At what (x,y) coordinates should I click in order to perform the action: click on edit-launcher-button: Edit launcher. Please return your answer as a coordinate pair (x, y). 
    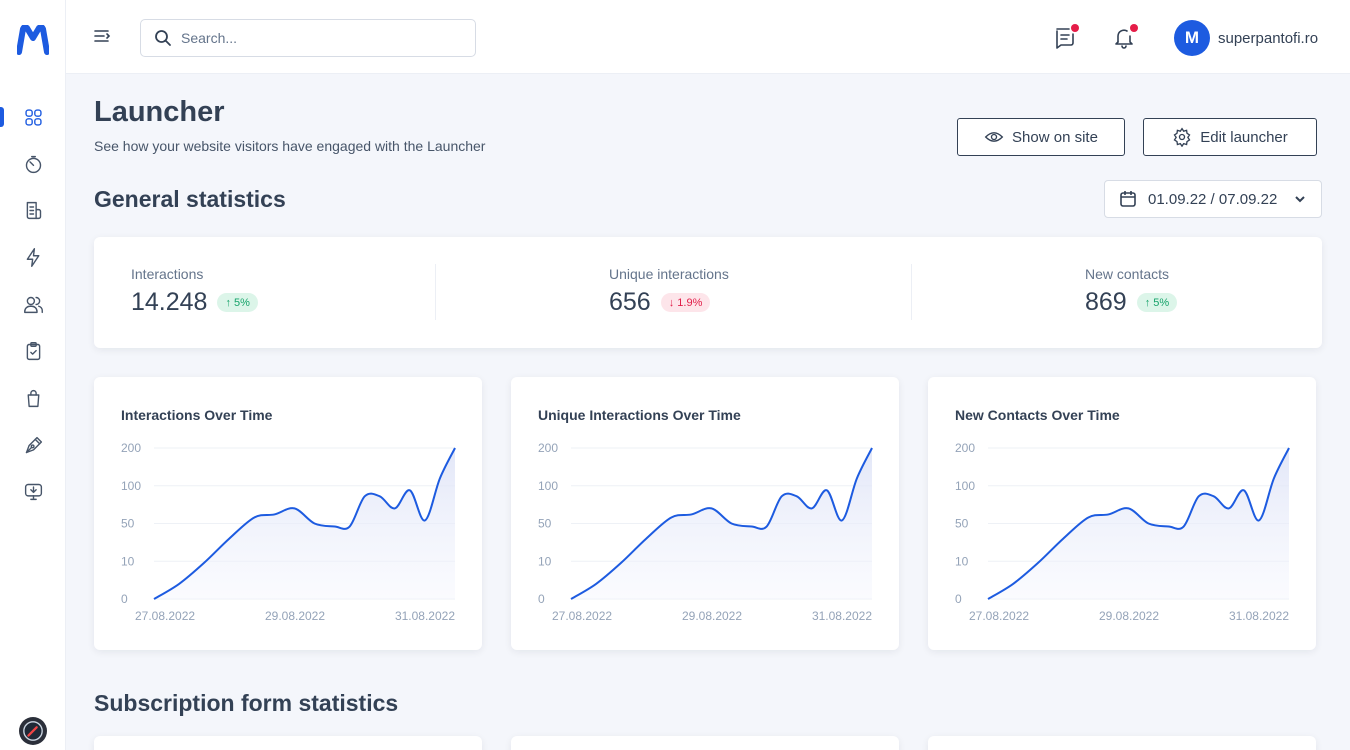
    Looking at the image, I should click on (1230, 137).